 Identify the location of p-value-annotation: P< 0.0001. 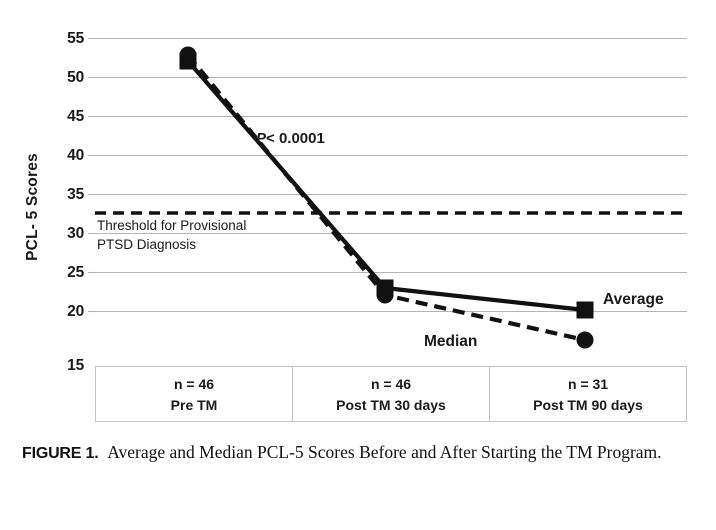
(290, 138).